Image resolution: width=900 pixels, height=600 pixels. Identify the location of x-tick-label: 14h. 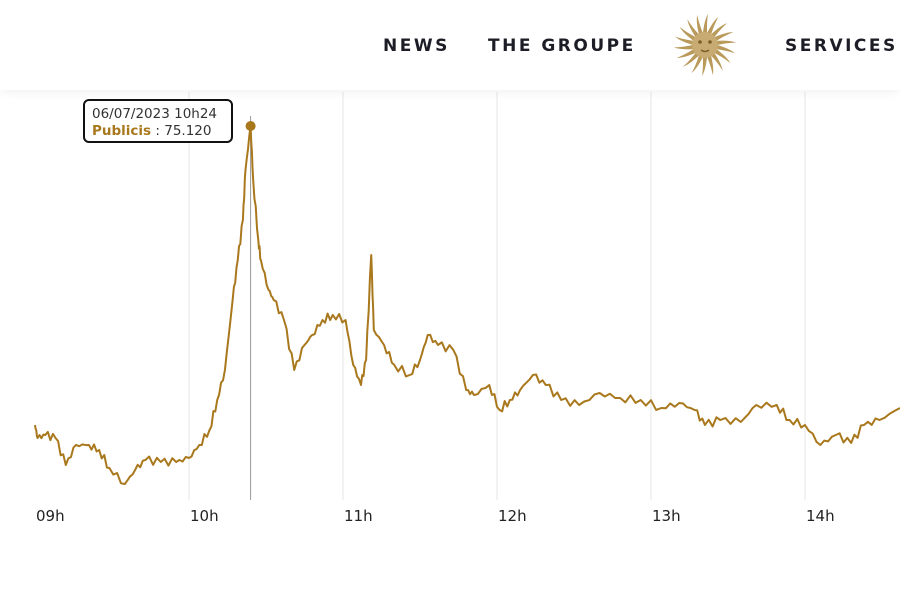
(820, 516).